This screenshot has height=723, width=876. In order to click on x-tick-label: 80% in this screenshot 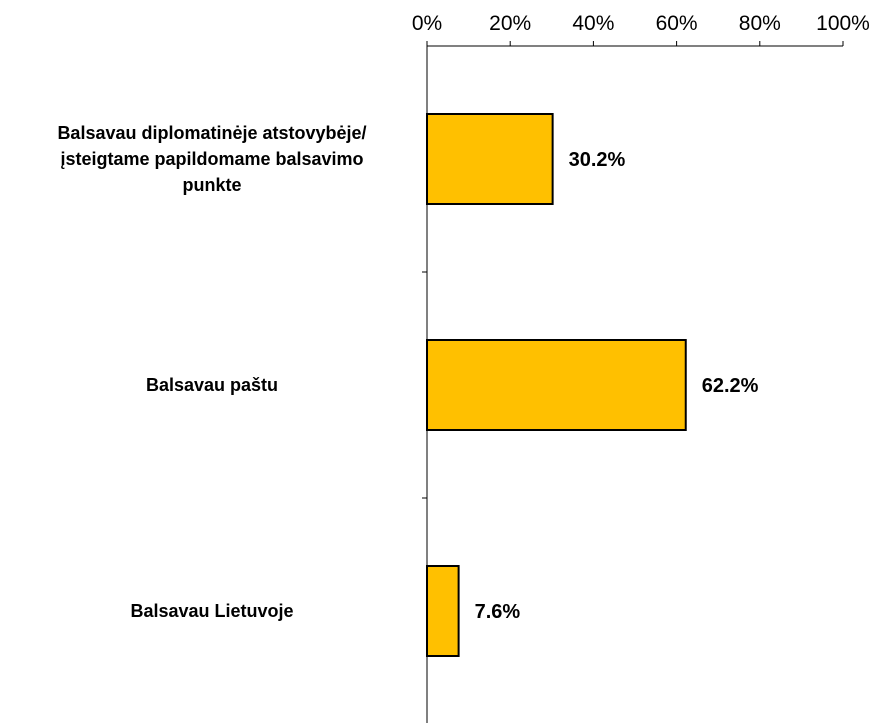, I will do `click(760, 23)`.